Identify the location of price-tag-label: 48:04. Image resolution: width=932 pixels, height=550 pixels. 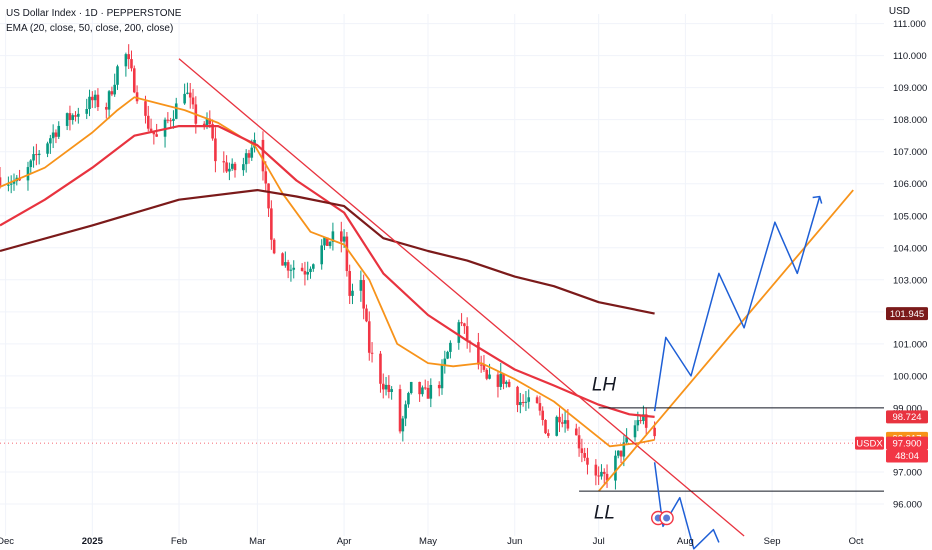
(907, 456).